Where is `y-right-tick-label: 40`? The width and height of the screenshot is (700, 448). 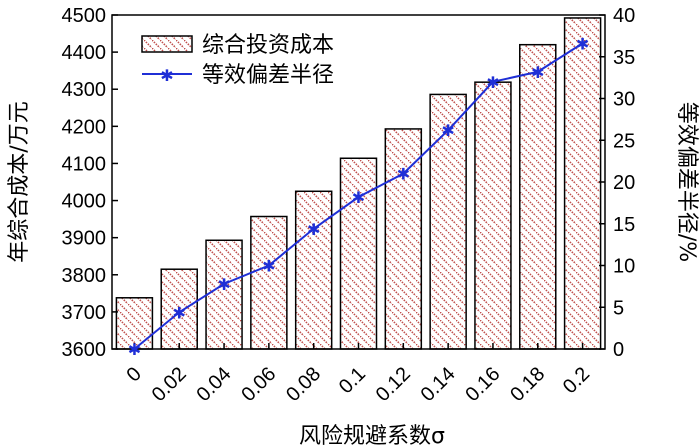
y-right-tick-label: 40 is located at coordinates (624, 16).